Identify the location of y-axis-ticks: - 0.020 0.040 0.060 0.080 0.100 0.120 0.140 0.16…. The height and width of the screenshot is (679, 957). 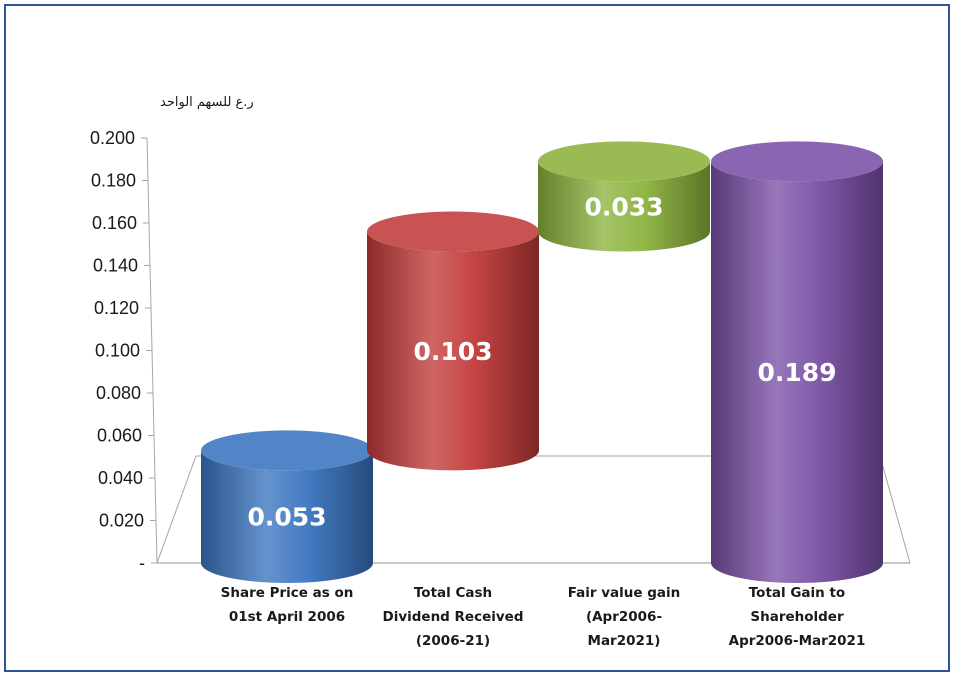
(123, 350).